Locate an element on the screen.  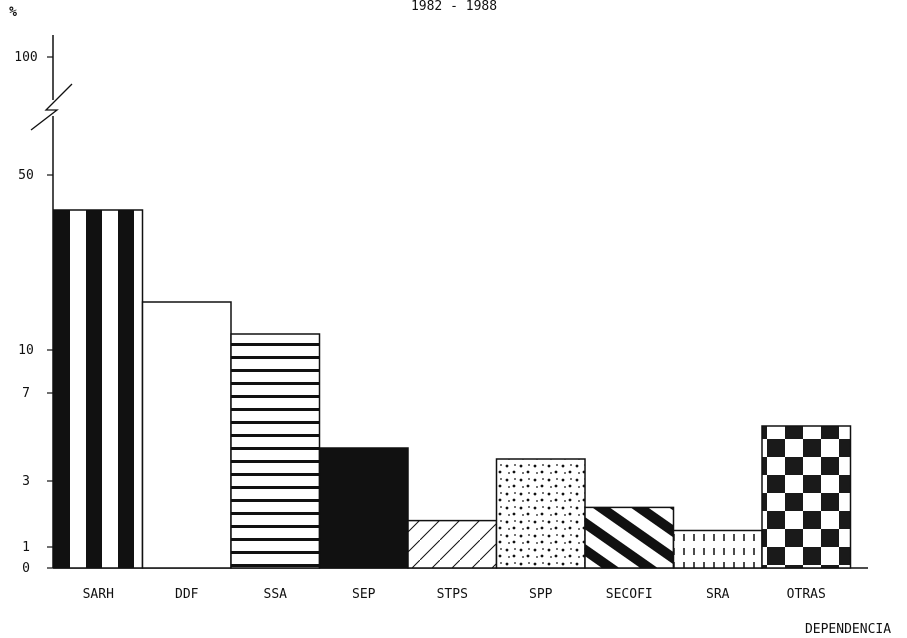
bar-otras is located at coordinates (806, 497).